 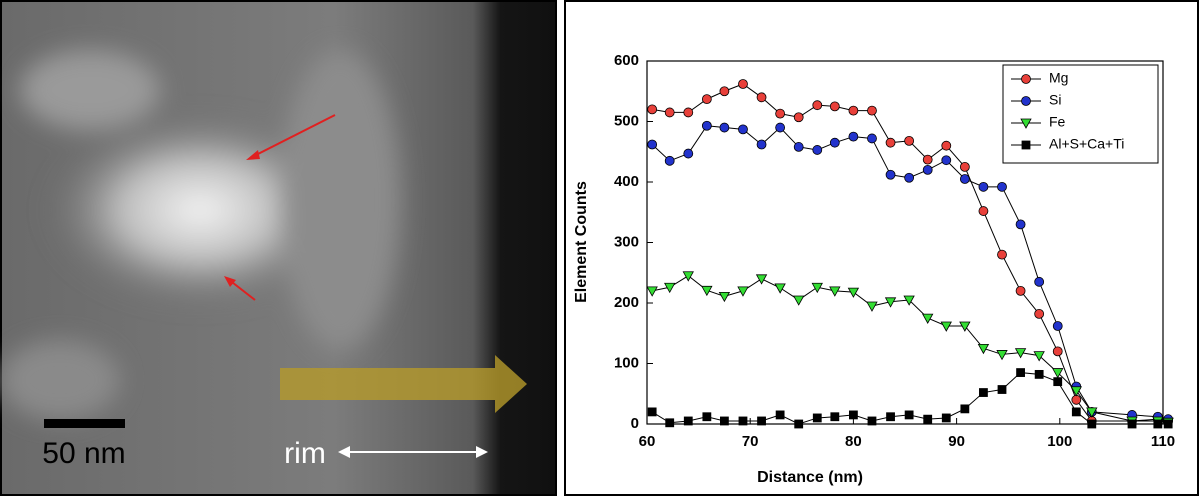 What do you see at coordinates (626, 181) in the screenshot?
I see `y-tick-label: 400` at bounding box center [626, 181].